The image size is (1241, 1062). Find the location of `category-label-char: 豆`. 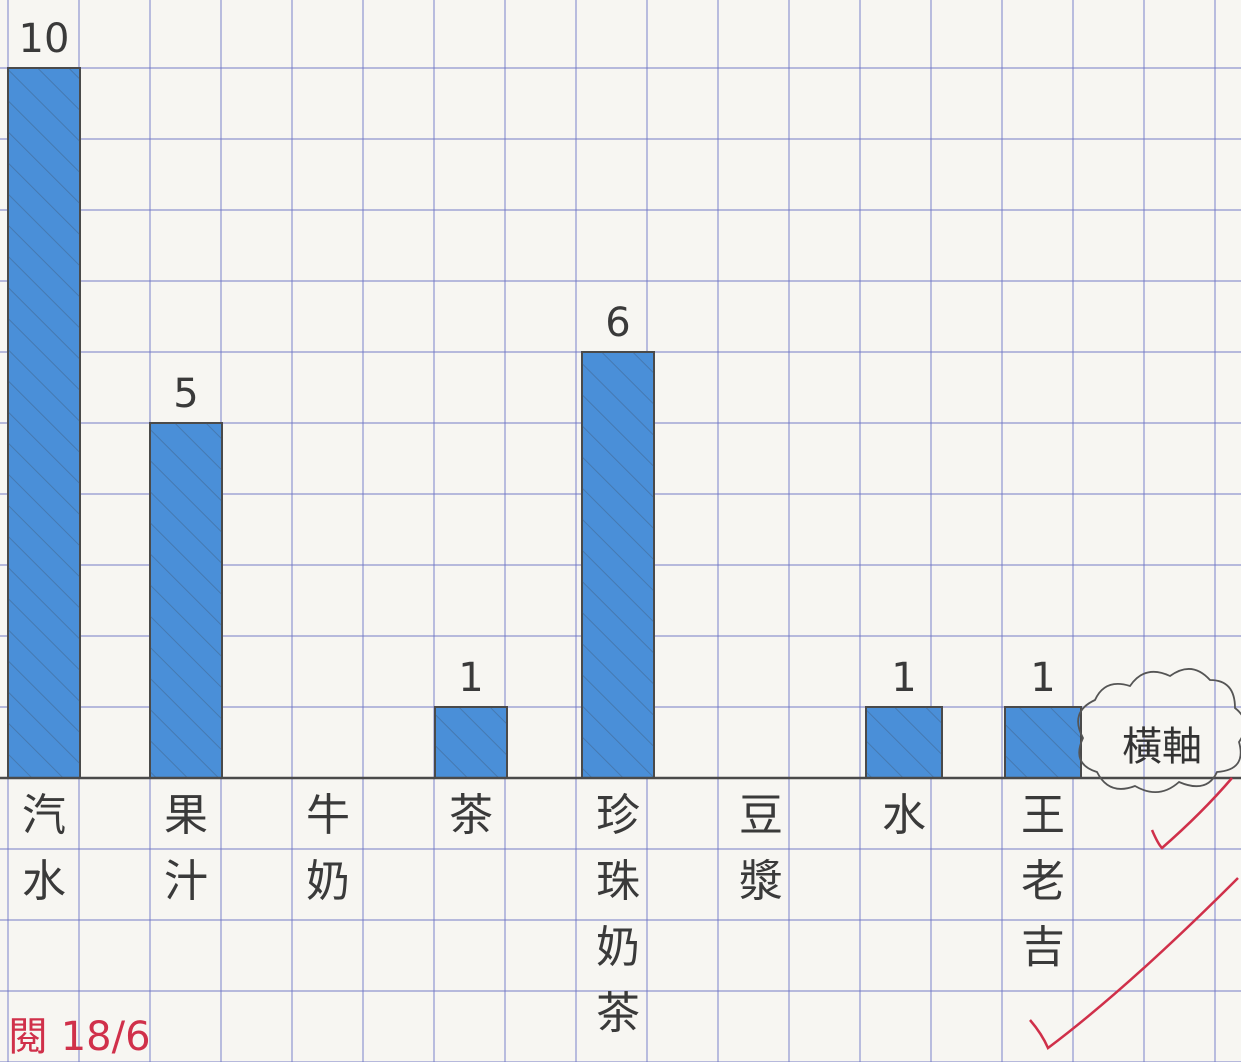

category-label-char: 豆 is located at coordinates (761, 815).